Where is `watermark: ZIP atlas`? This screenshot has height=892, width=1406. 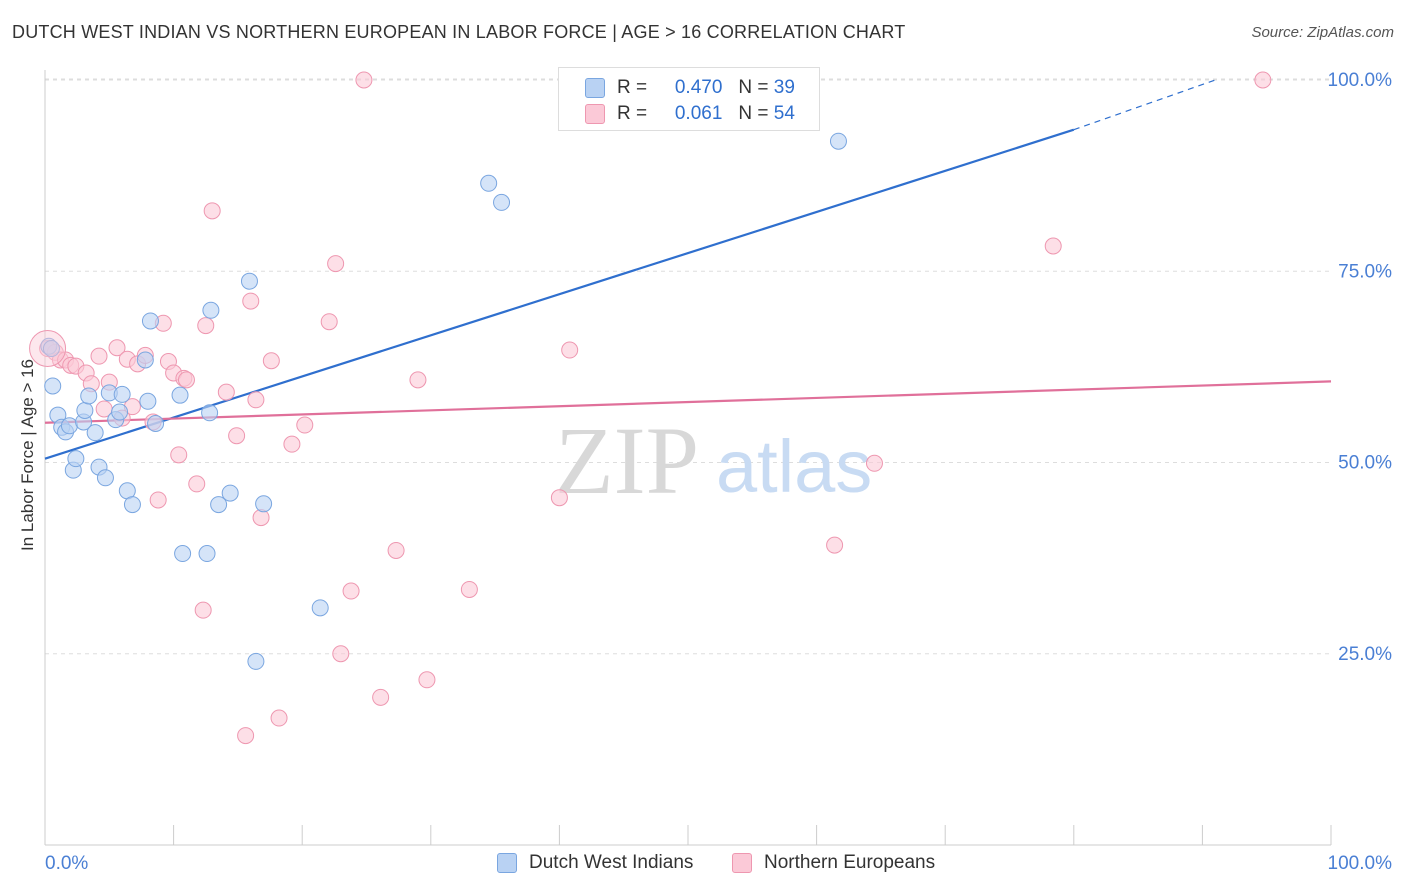
watermark: ZIP atlas is located at coordinates (713, 460).